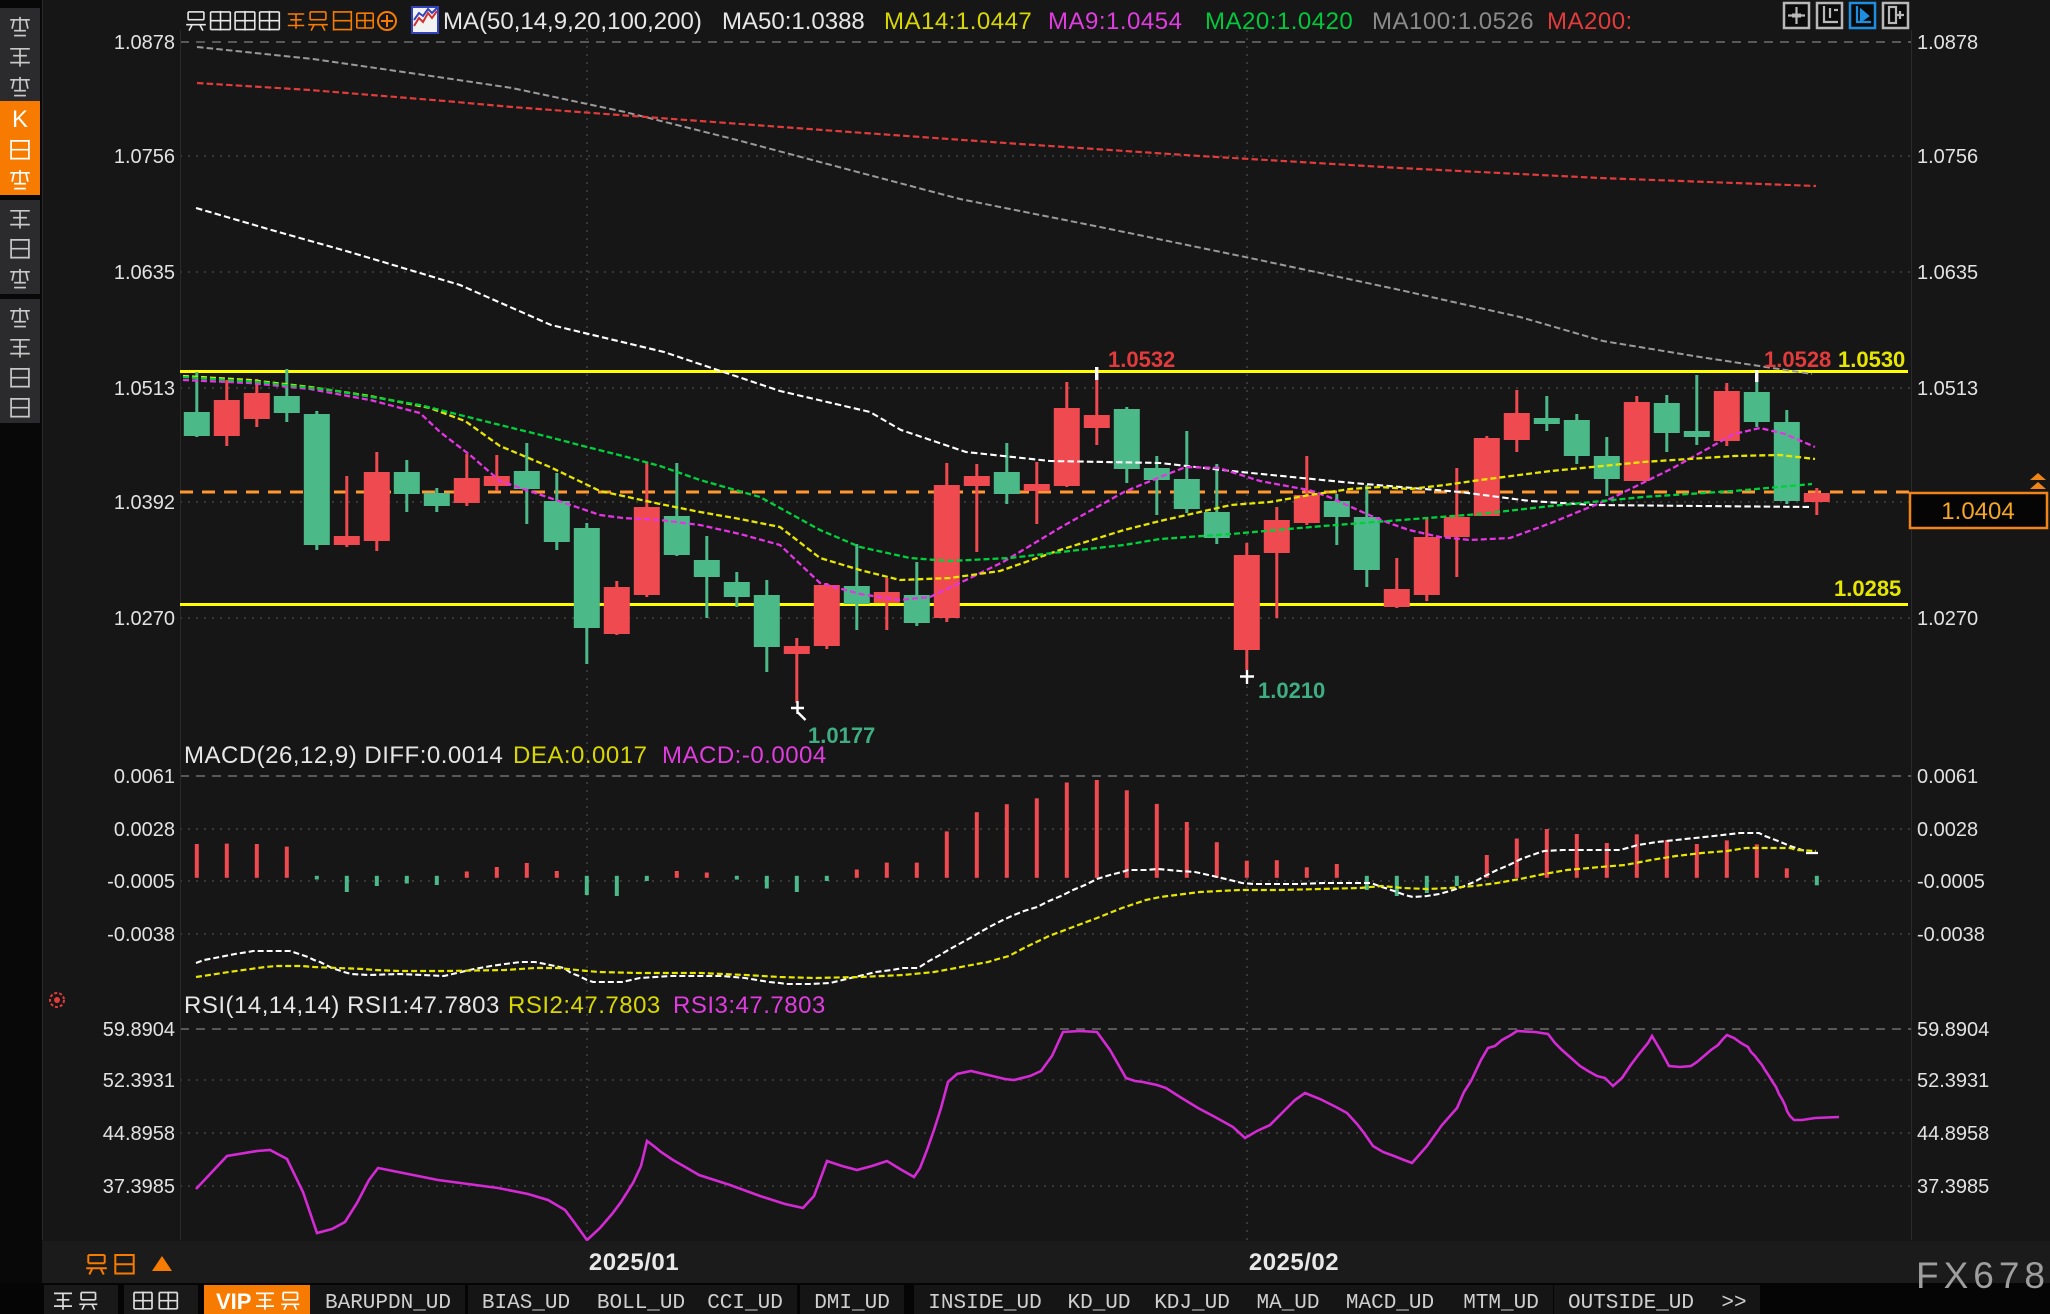  Describe the element at coordinates (641, 1303) in the screenshot. I see `svg-text: BOLL_UD` at that location.